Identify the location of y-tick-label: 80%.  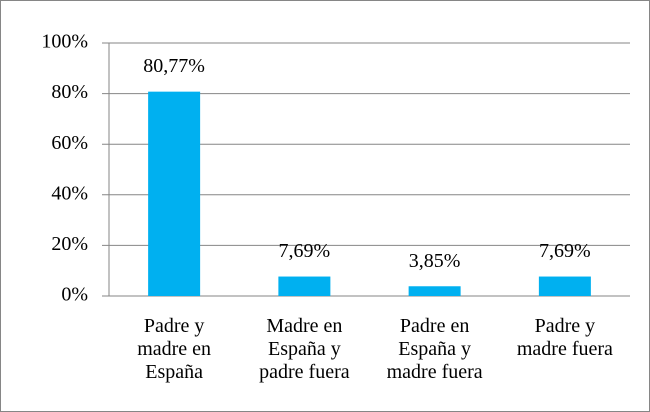
(69, 92).